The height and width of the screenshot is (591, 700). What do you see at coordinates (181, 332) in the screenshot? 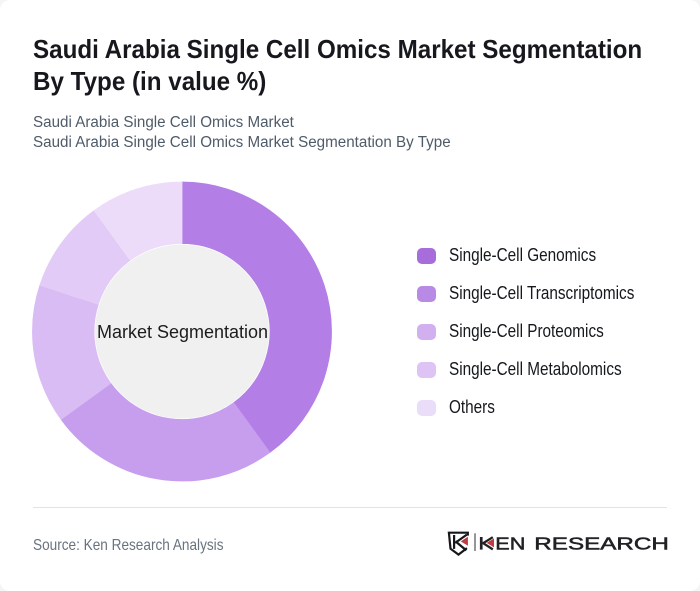
I see `svg-text: Market Segmentation` at bounding box center [181, 332].